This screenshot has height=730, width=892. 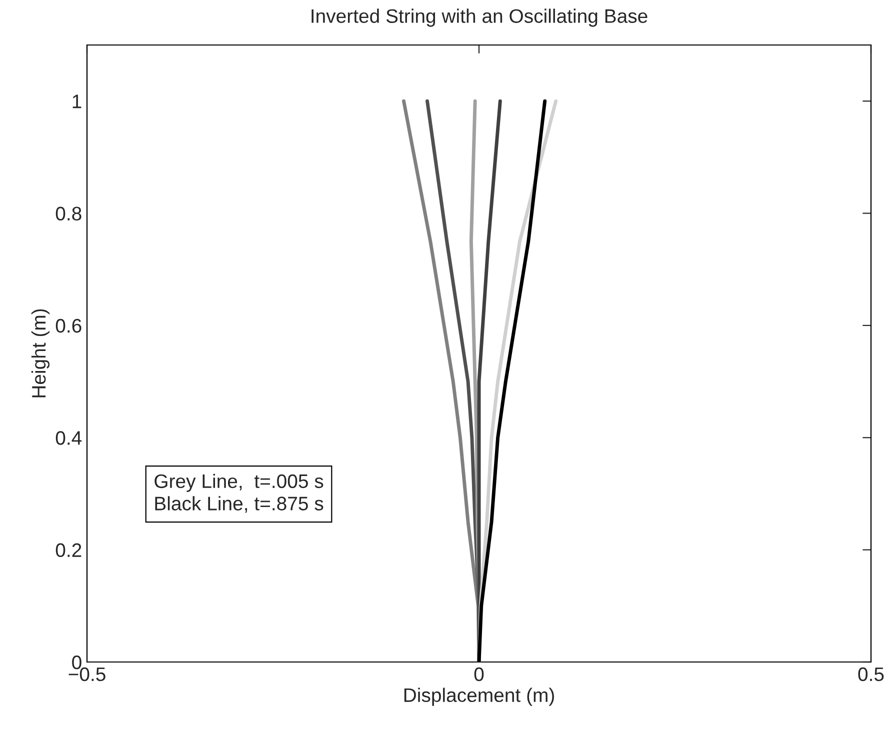 I want to click on y-tick-label: 0.6, so click(x=69, y=325).